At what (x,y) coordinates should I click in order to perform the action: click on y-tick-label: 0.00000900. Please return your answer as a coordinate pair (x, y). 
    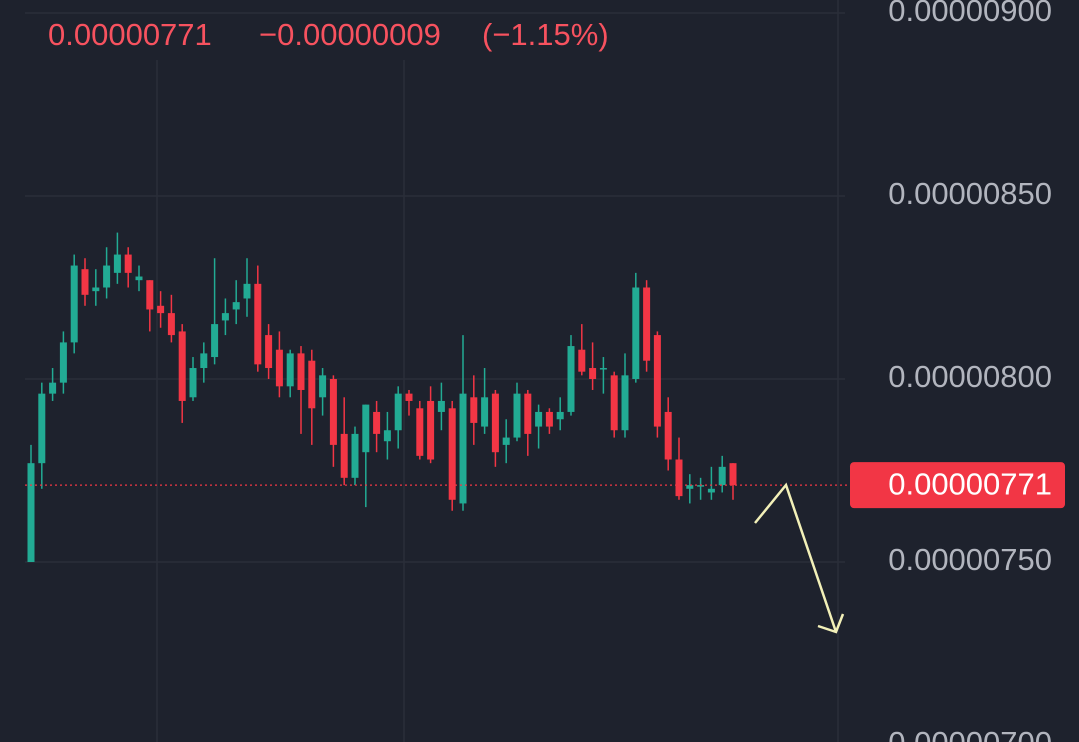
    Looking at the image, I should click on (970, 14).